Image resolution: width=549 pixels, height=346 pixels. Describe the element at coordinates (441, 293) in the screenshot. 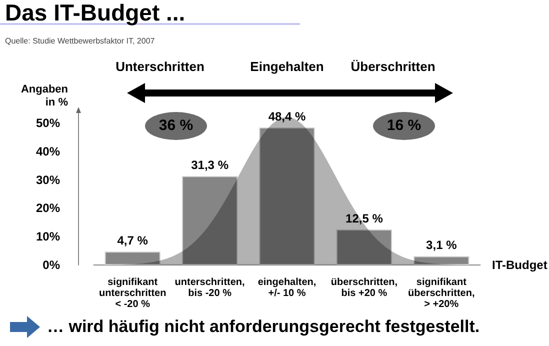

I see `x-tick-label: signifikant überschritten, > +20%` at that location.